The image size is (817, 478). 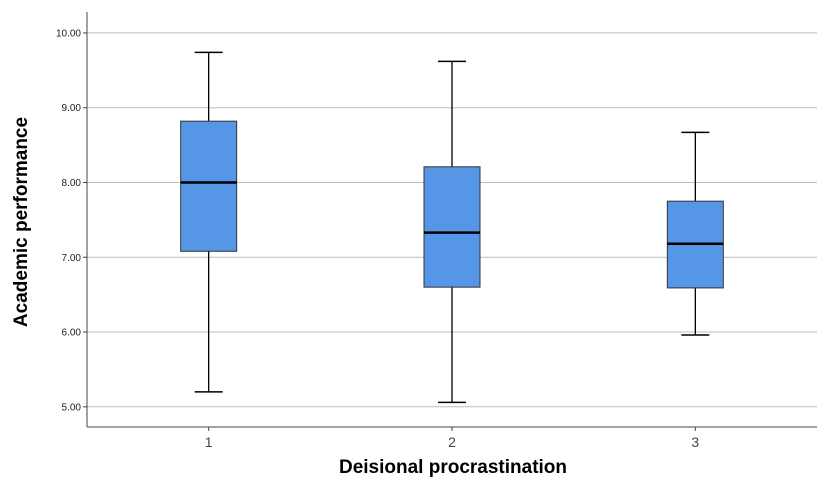 I want to click on x-tick-label: 2, so click(x=452, y=442).